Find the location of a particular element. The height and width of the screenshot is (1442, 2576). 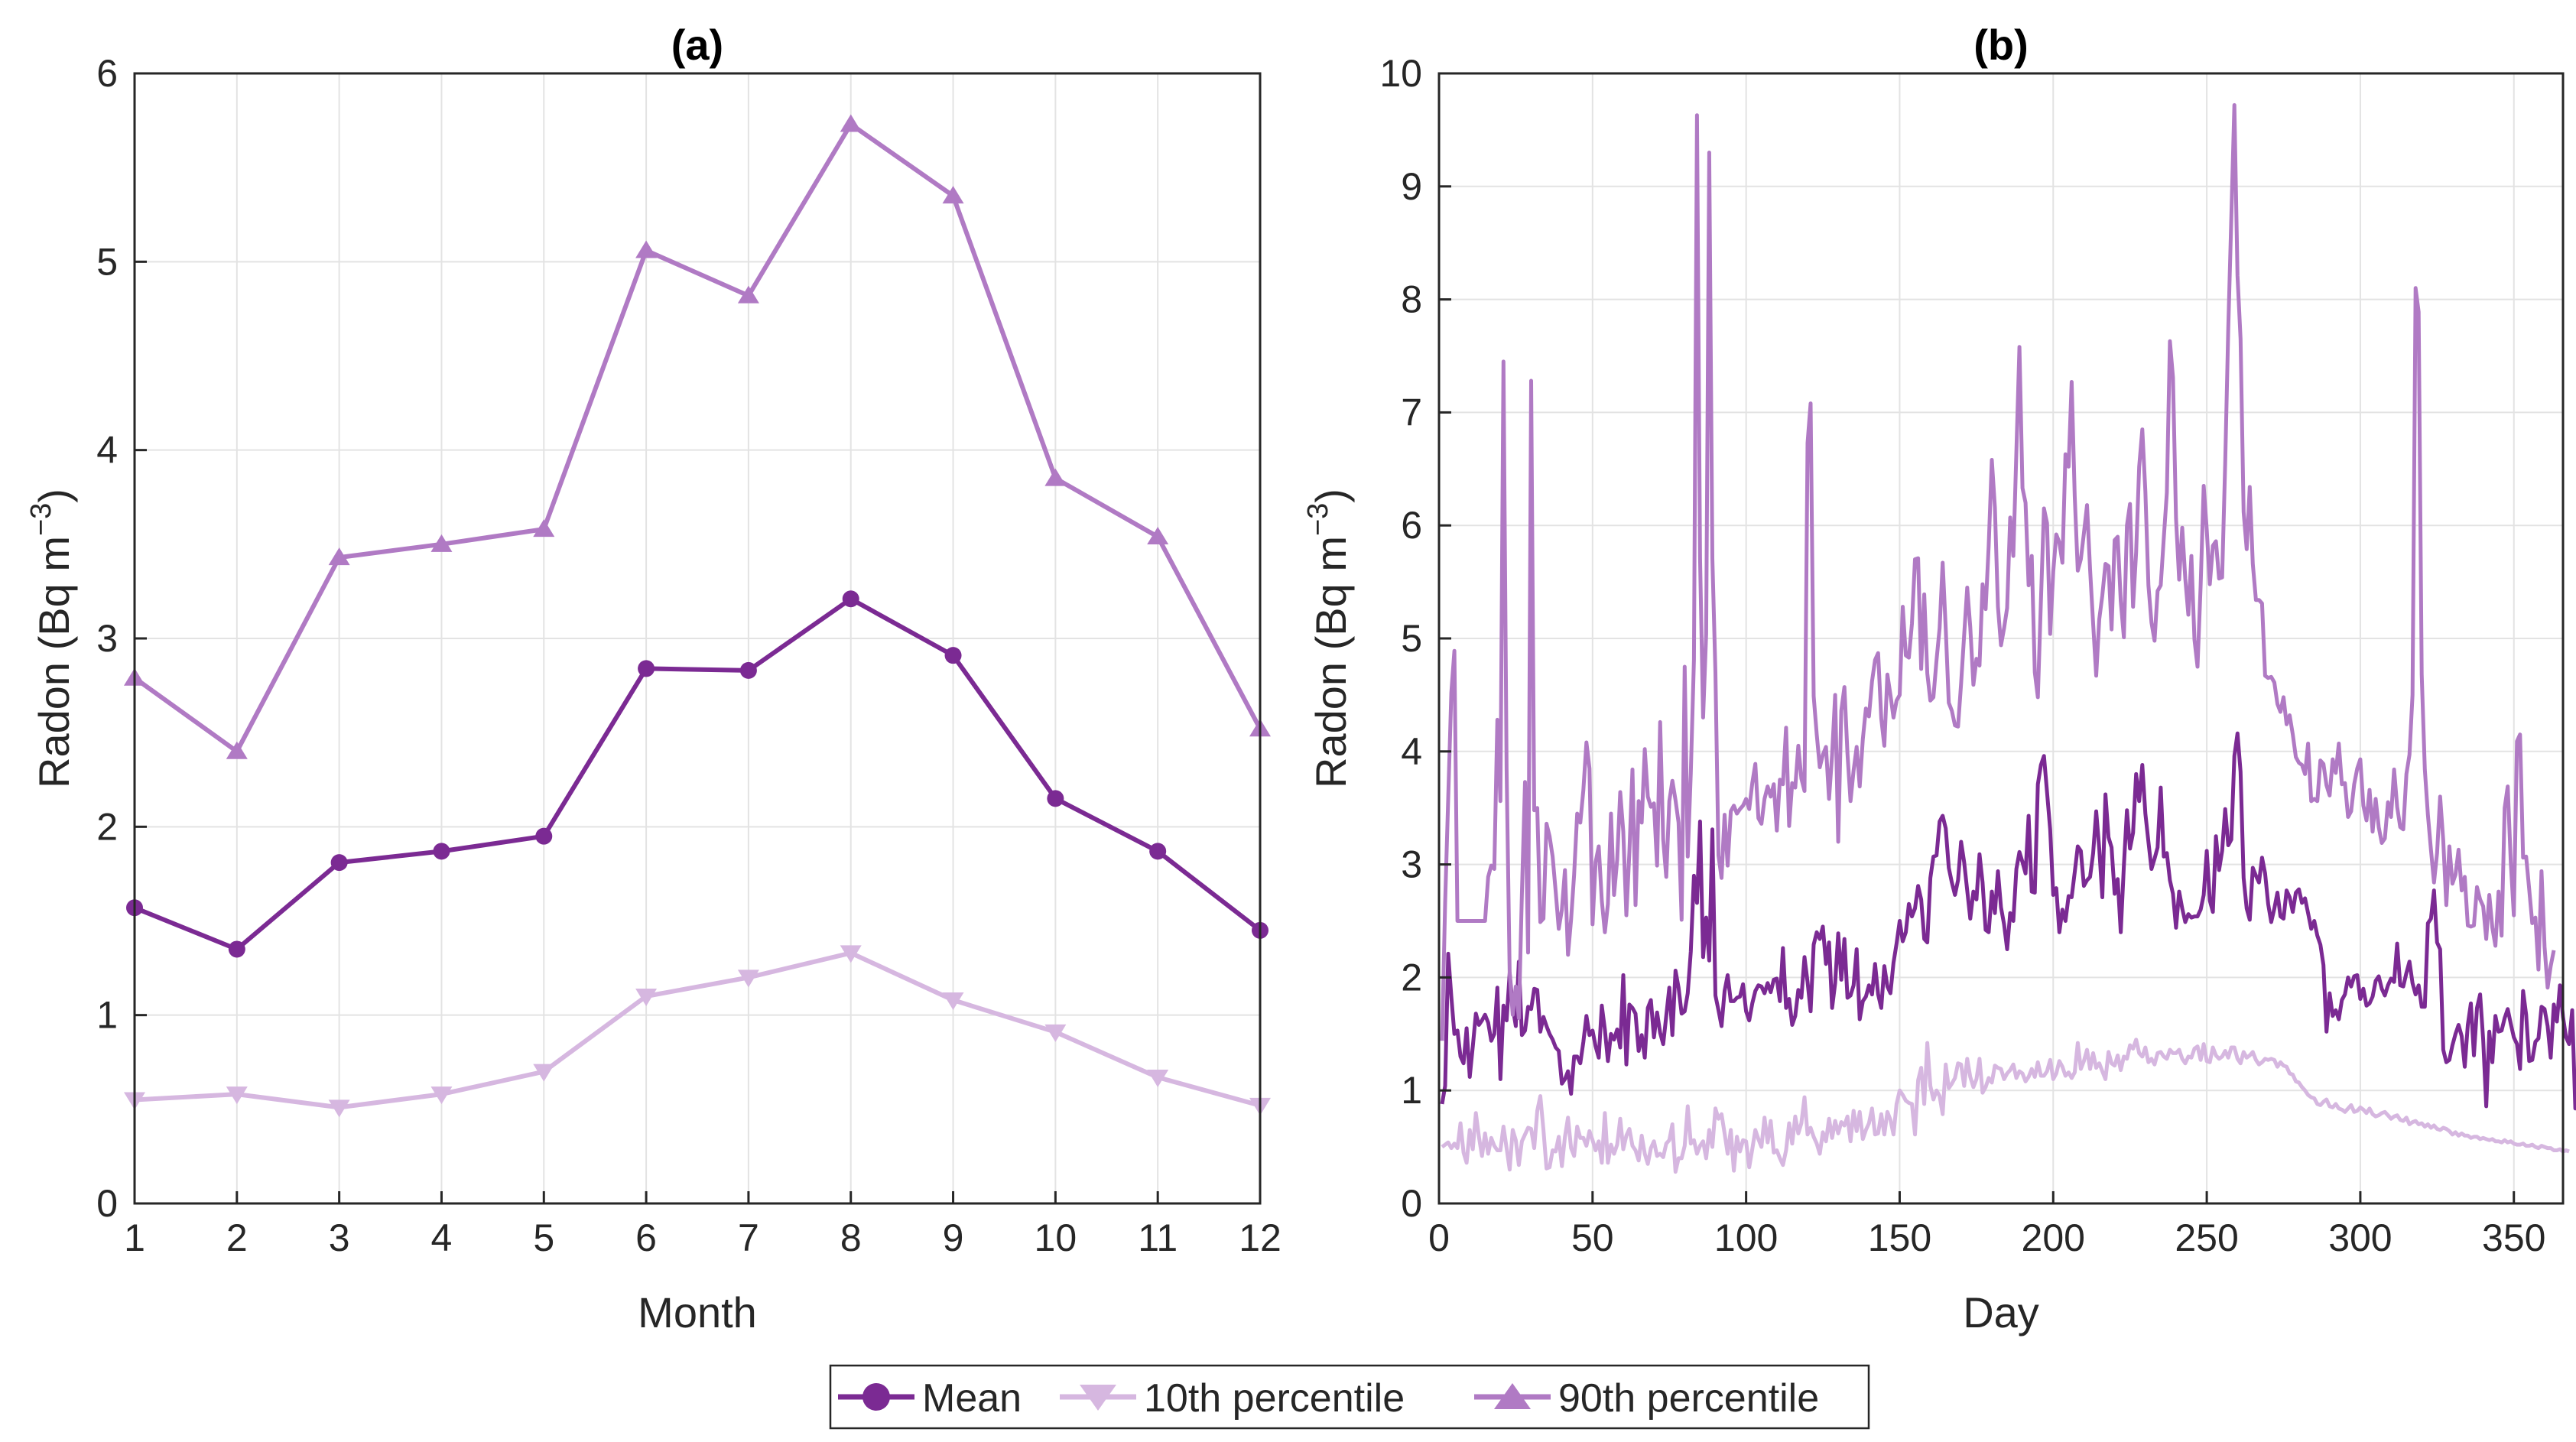

panel-a-xtick-label: 6 is located at coordinates (646, 1237).